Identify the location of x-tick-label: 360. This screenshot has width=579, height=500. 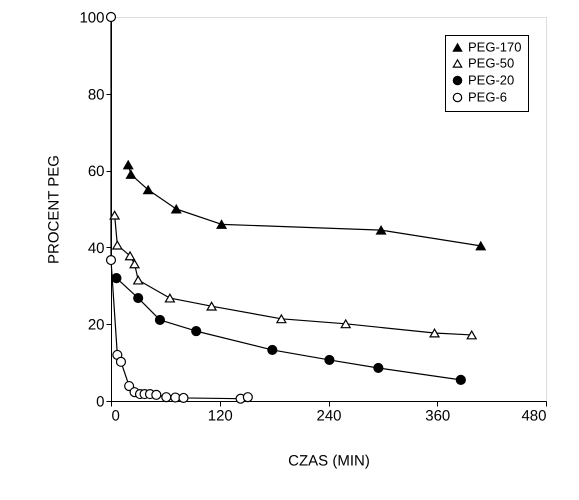
(437, 416).